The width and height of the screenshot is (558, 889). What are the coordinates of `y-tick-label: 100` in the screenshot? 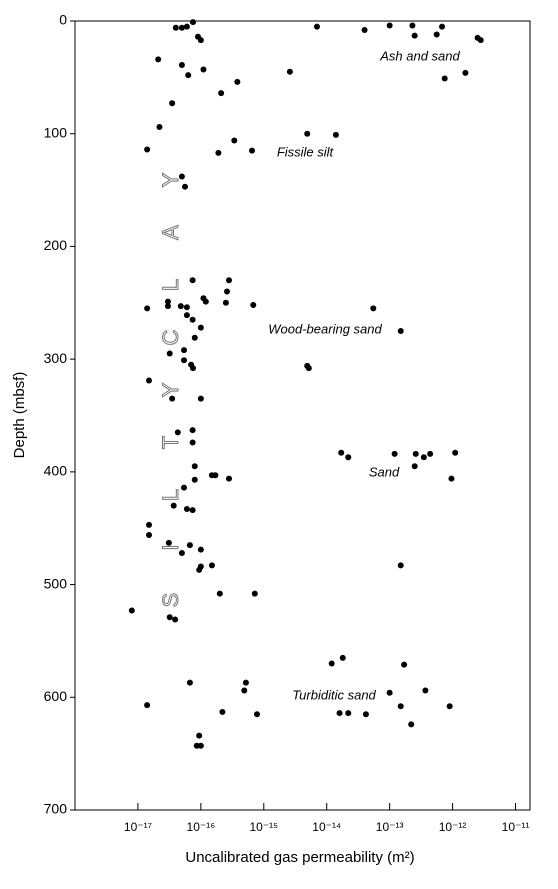 It's located at (56, 132).